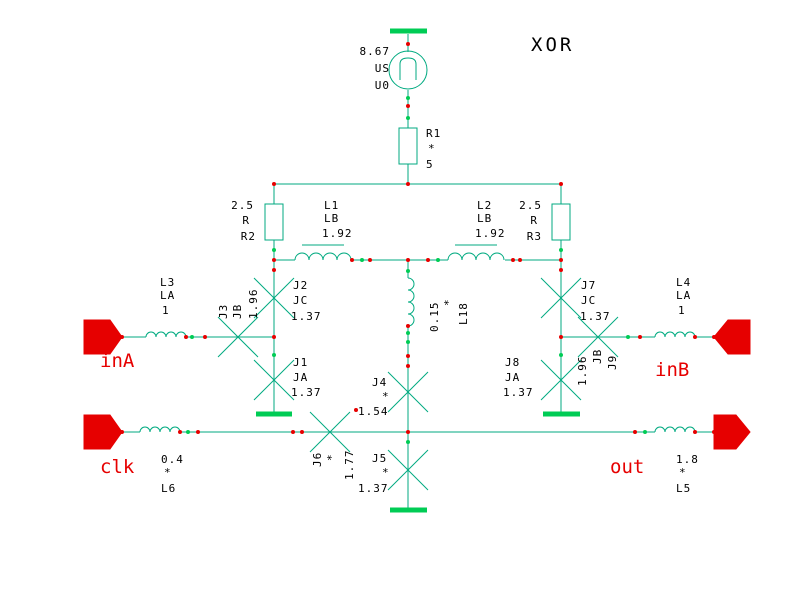  Describe the element at coordinates (484, 205) in the screenshot. I see `l2-name: L2` at that location.